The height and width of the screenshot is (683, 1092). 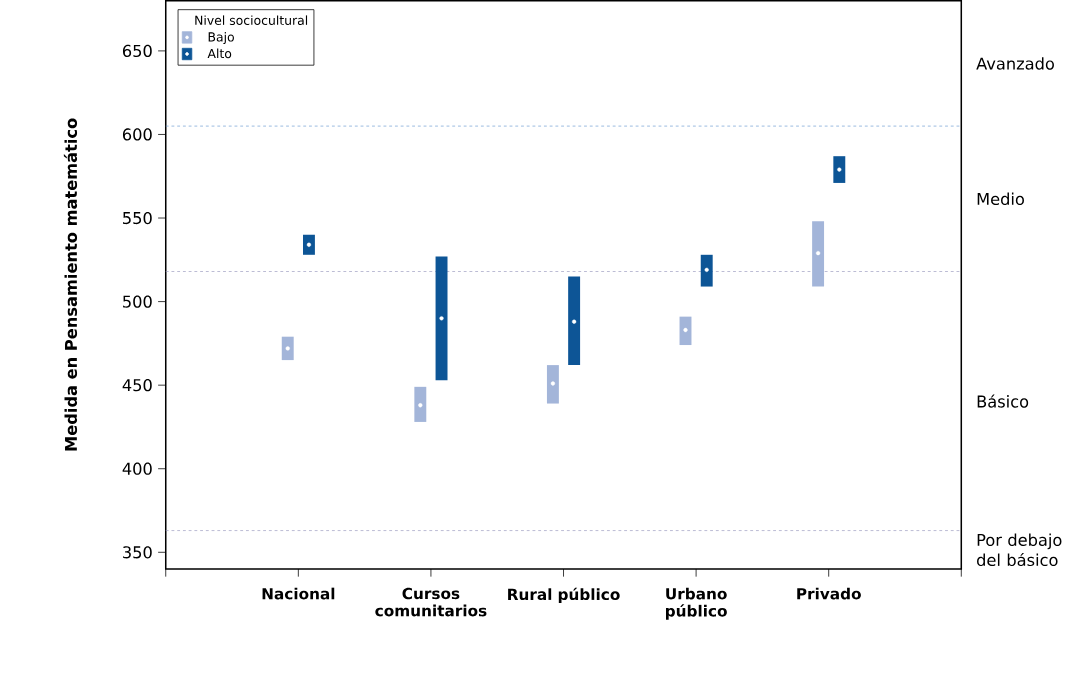 What do you see at coordinates (219, 53) in the screenshot?
I see `legend-label: Alto` at bounding box center [219, 53].